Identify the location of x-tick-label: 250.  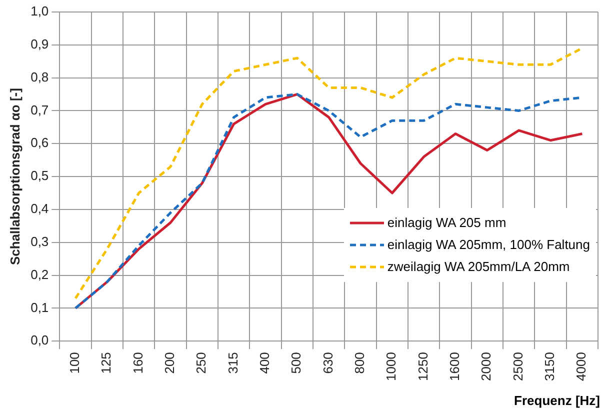
(201, 363).